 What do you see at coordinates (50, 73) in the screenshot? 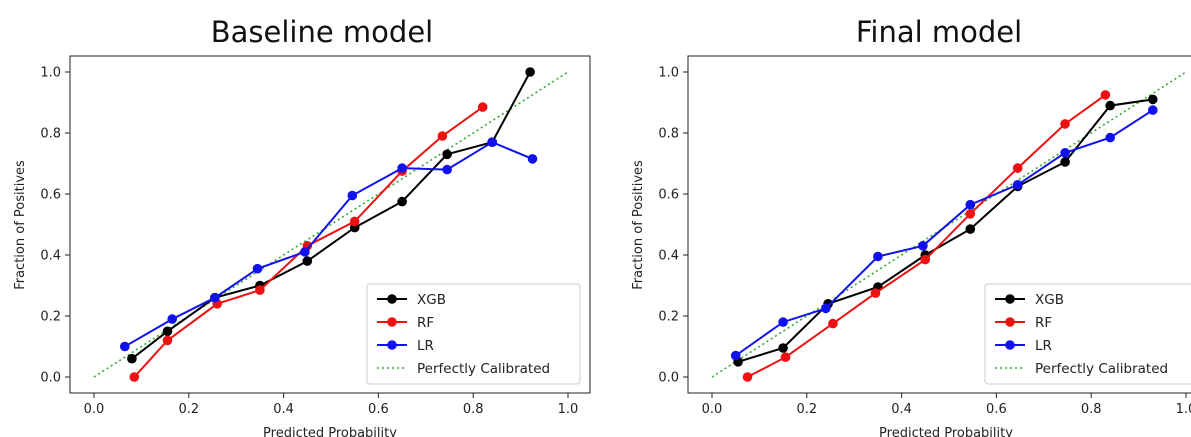
I see `y-tick-label: 1.0` at bounding box center [50, 73].